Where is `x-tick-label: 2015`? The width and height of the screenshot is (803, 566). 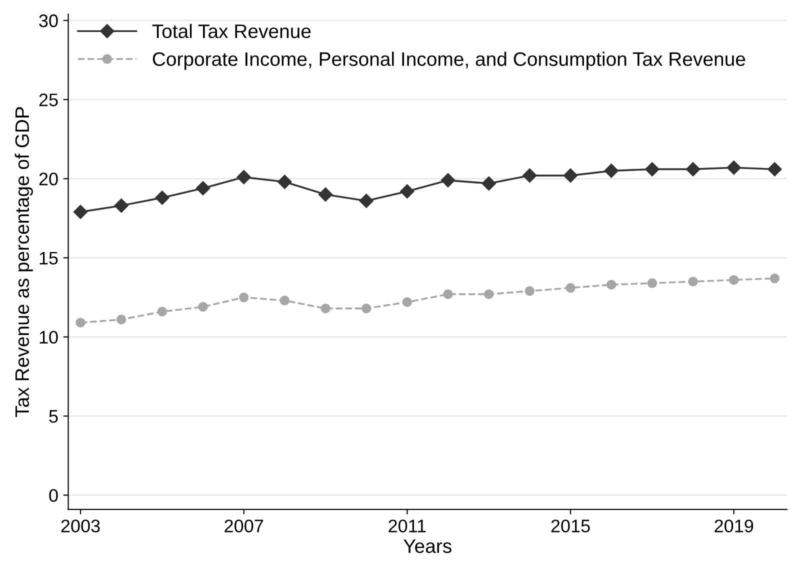
x-tick-label: 2015 is located at coordinates (570, 526).